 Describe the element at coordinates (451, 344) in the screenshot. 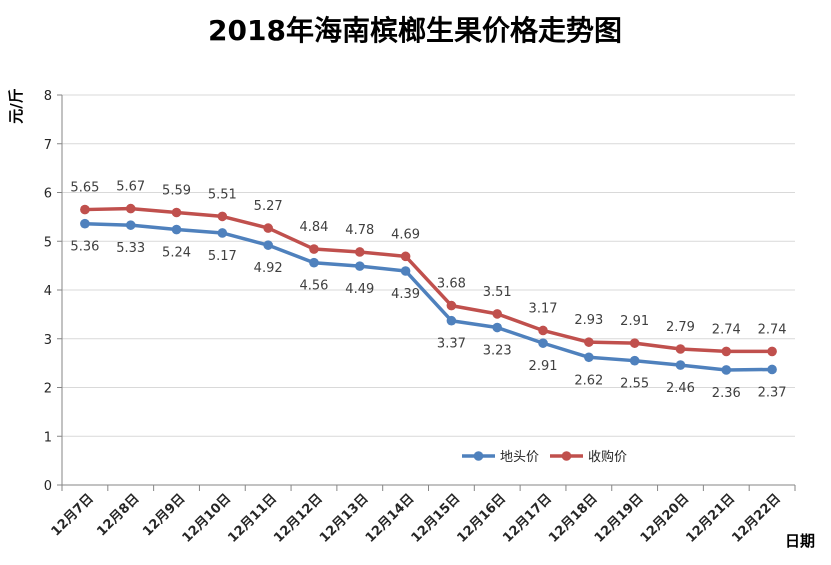

I see `data-label: 3.37` at that location.